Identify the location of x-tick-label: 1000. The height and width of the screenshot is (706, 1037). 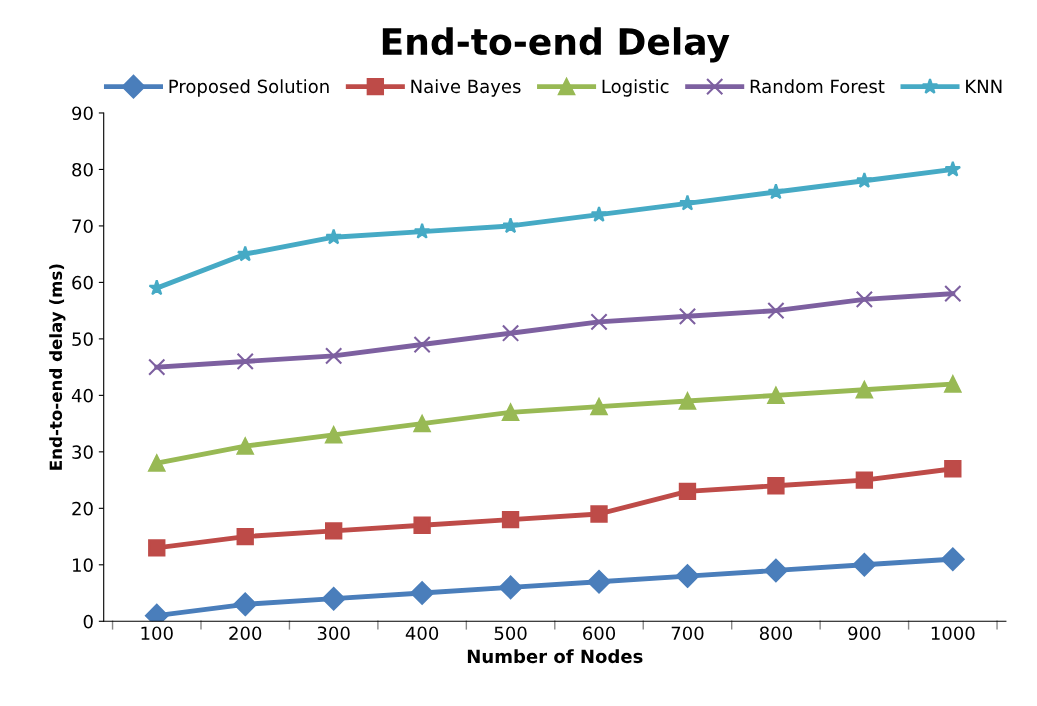
(953, 633).